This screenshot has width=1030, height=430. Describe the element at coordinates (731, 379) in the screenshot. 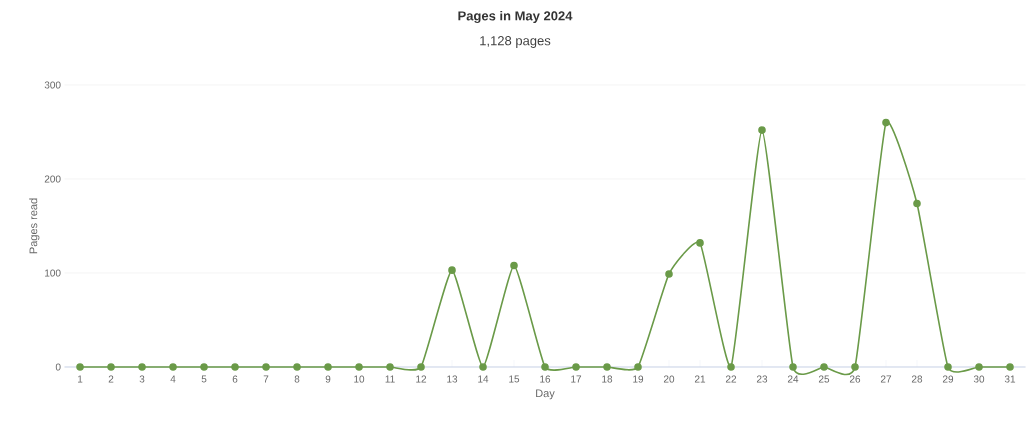

I see `x-tick-label: 22` at that location.